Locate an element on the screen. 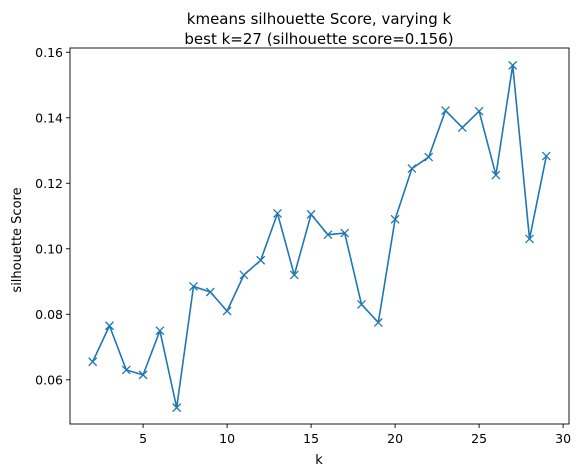 The width and height of the screenshot is (579, 476). x-tick-label: 5 is located at coordinates (143, 438).